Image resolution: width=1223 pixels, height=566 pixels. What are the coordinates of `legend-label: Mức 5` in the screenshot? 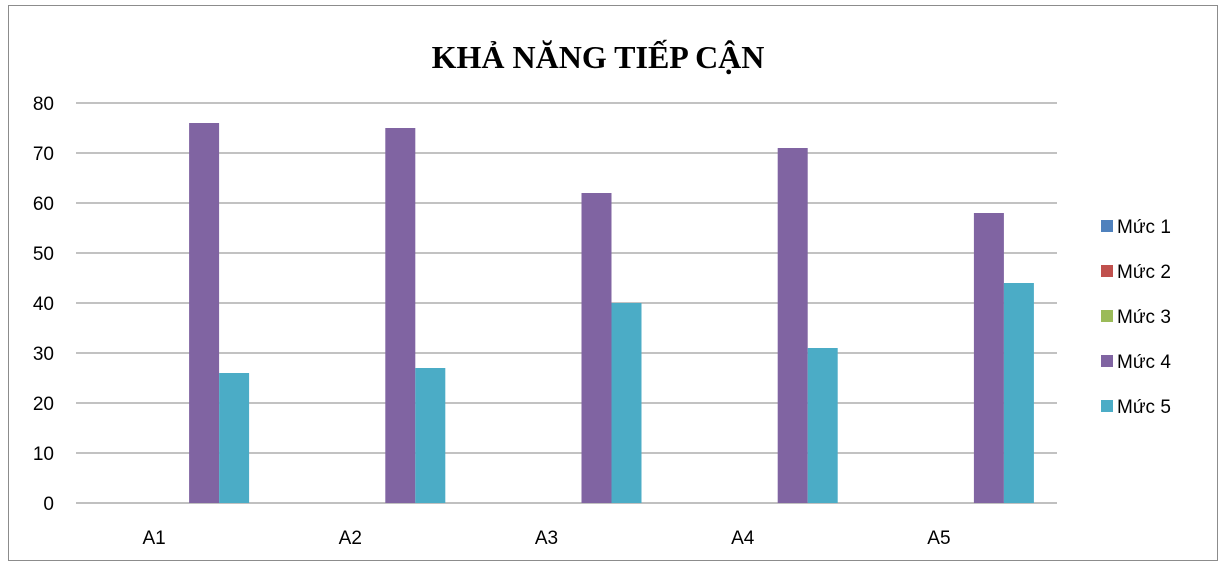 It's located at (1144, 407).